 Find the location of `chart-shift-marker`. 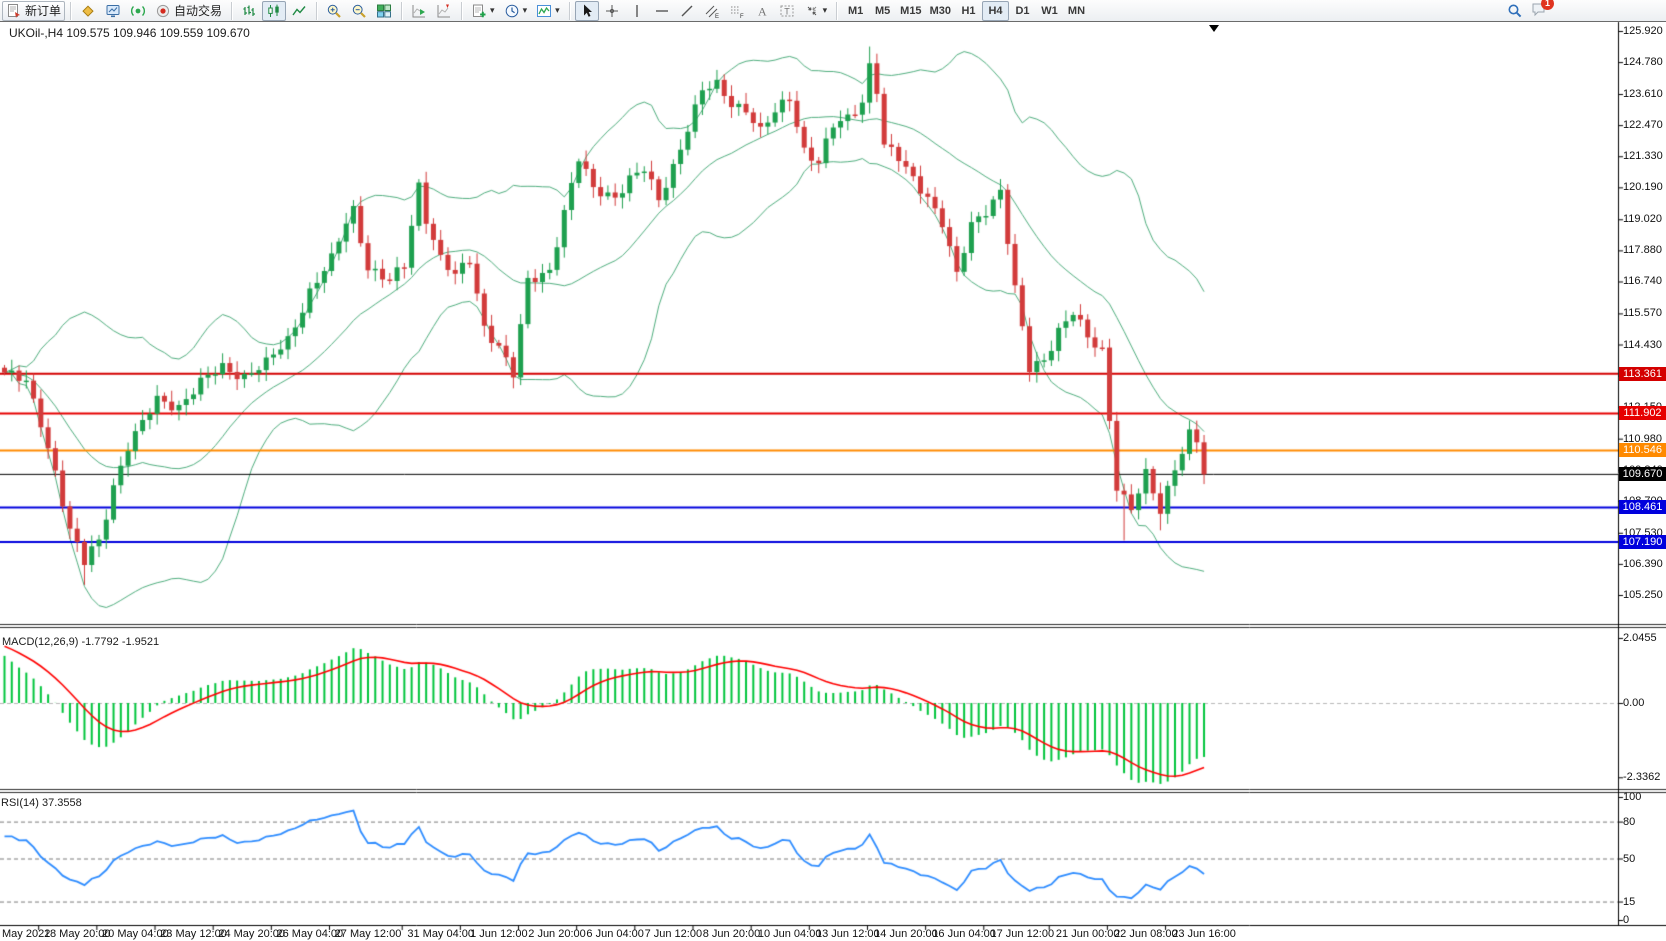

chart-shift-marker is located at coordinates (1214, 28).